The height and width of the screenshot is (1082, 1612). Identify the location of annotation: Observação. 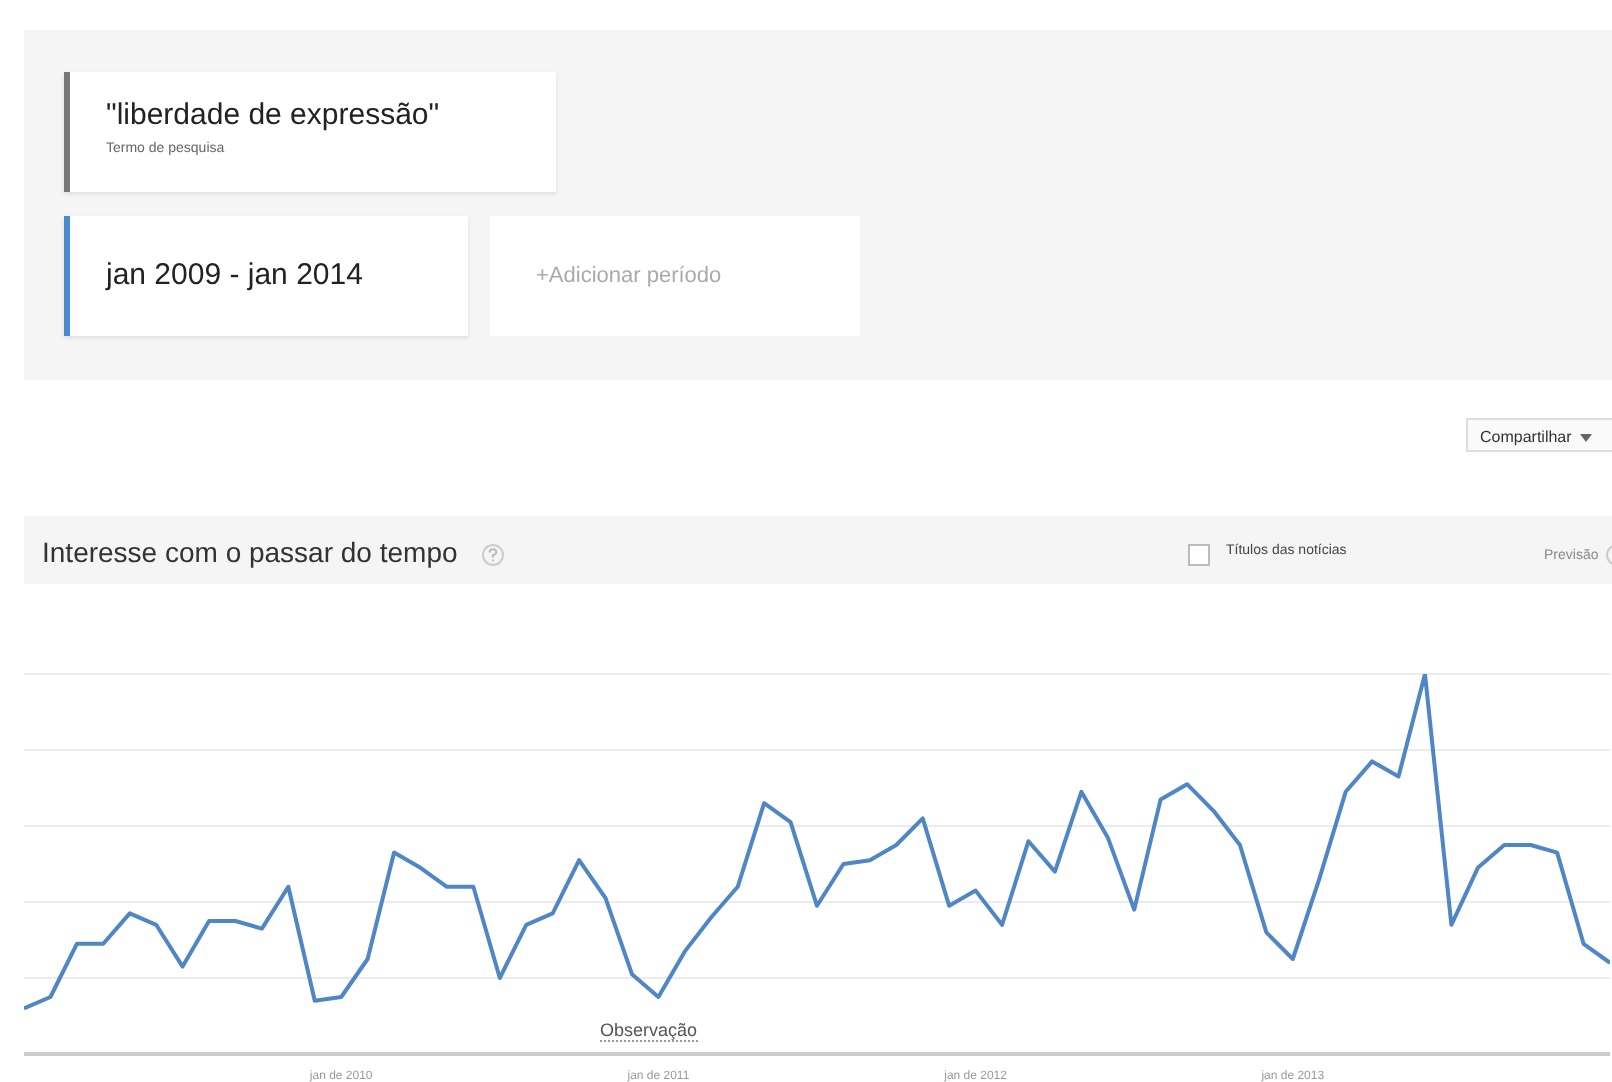
(649, 1031).